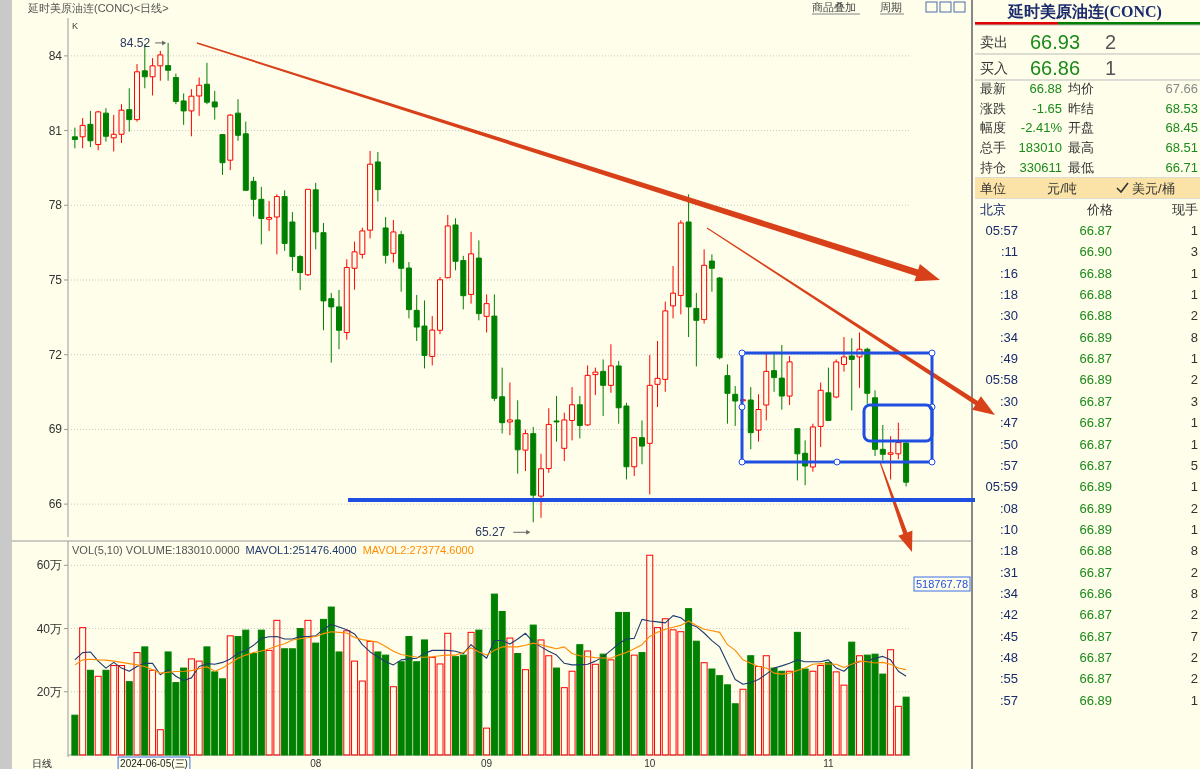 The width and height of the screenshot is (1200, 769). What do you see at coordinates (135, 42) in the screenshot?
I see `annotation: 84.52` at bounding box center [135, 42].